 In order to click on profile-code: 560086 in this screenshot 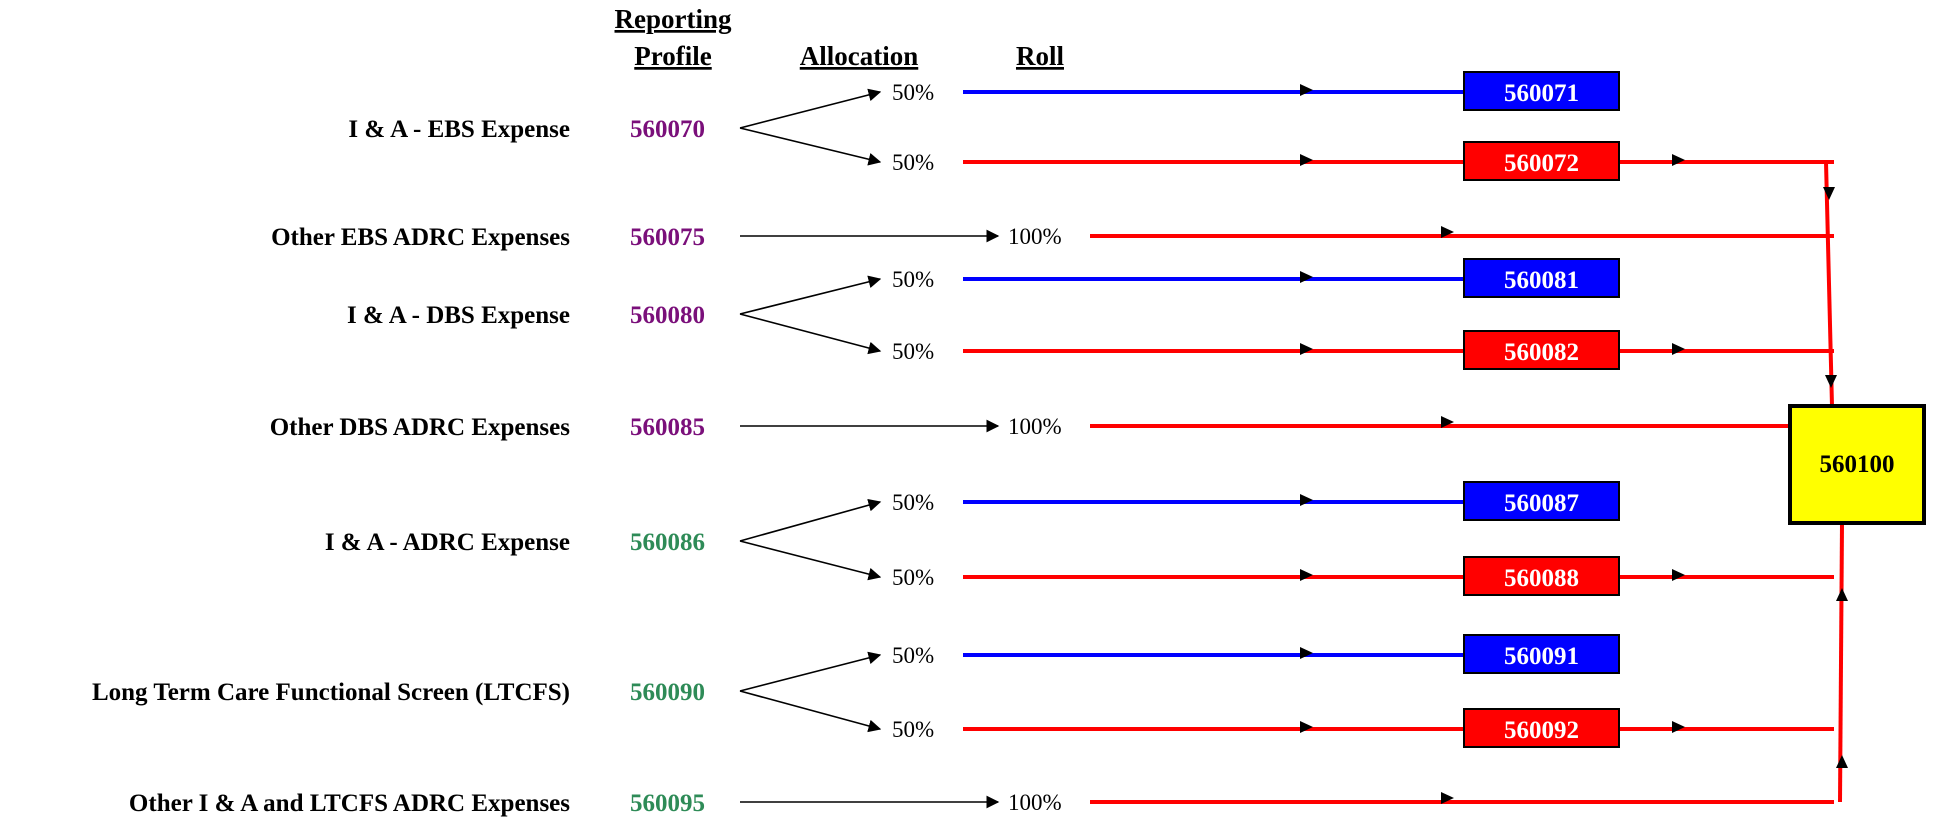, I will do `click(667, 542)`.